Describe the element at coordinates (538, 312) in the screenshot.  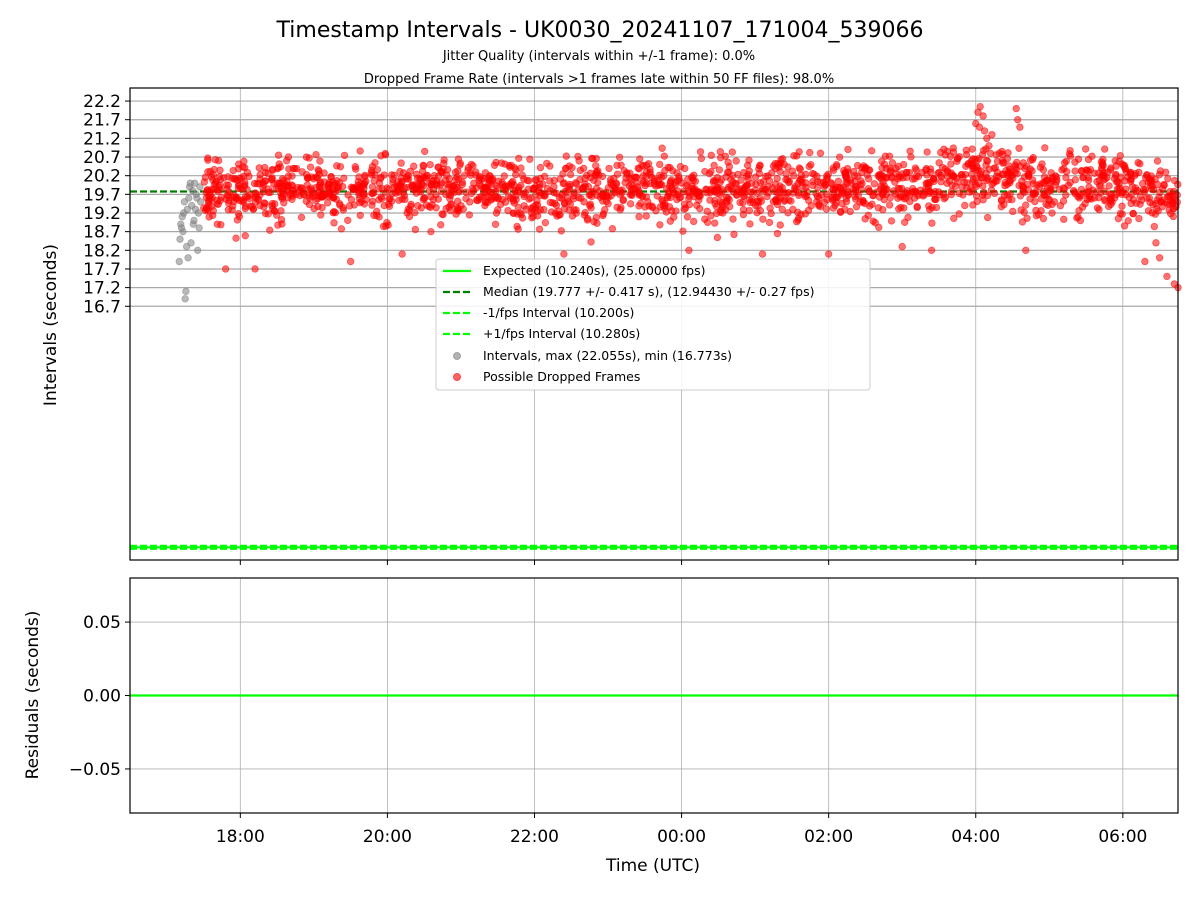
I see `legend-entry-minus-fps: -1/fps Interval (10.200s)` at that location.